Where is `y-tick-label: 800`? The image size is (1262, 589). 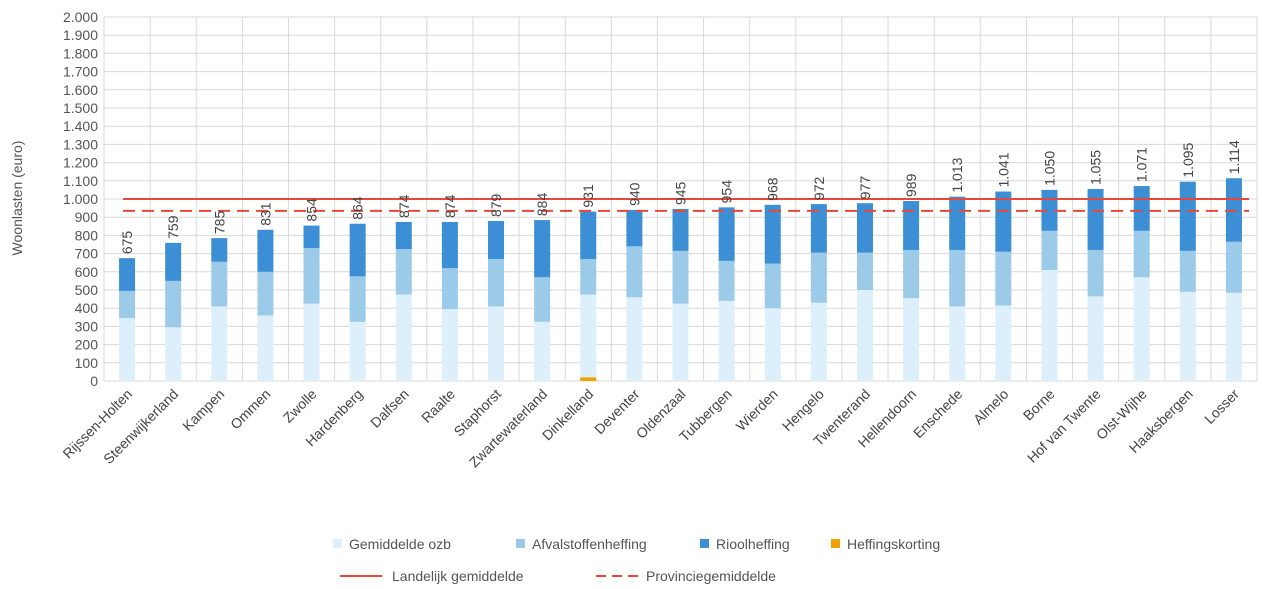
y-tick-label: 800 is located at coordinates (87, 235).